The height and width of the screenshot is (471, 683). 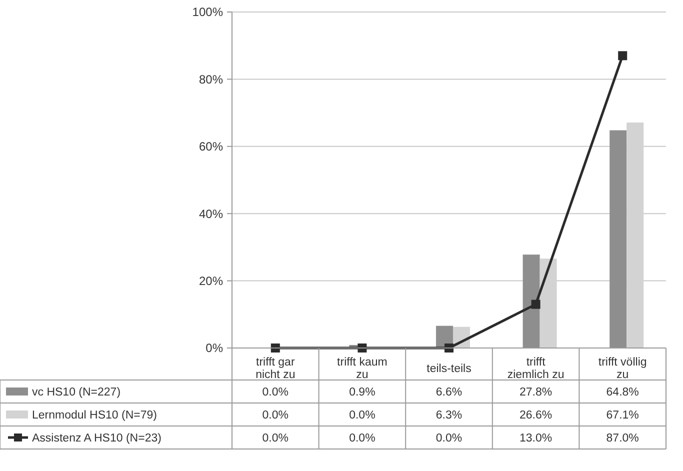 What do you see at coordinates (449, 392) in the screenshot?
I see `data-label: 6.6%` at bounding box center [449, 392].